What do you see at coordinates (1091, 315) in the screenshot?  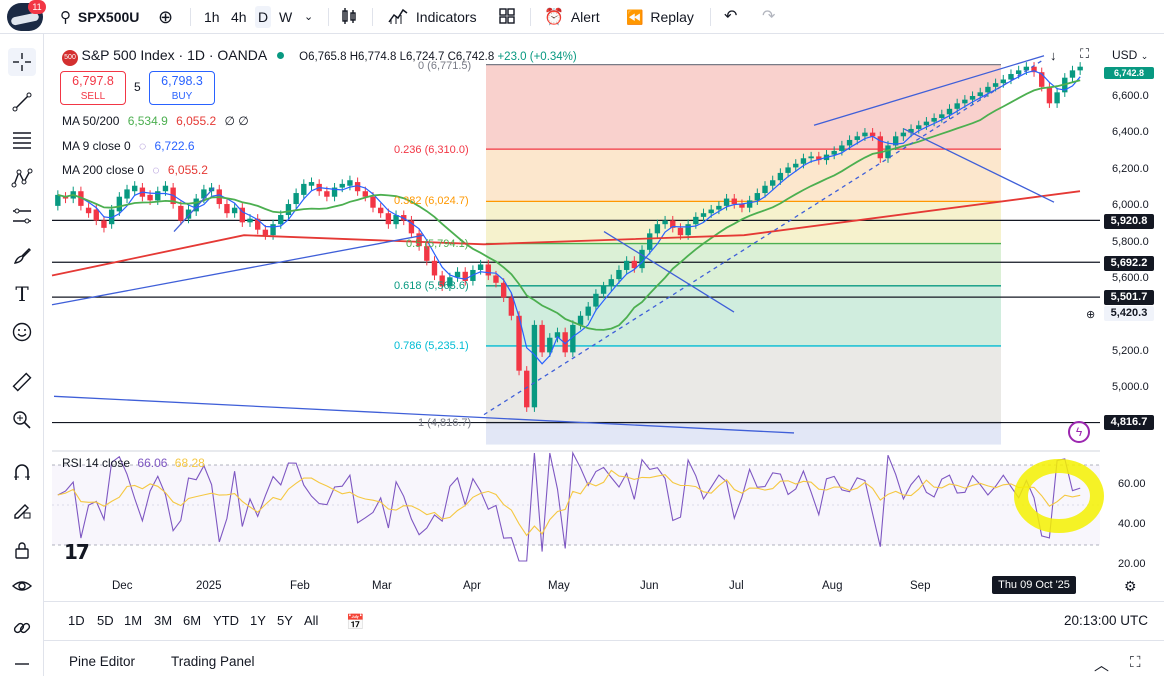 I see `add-alert-icon: ⊕` at bounding box center [1091, 315].